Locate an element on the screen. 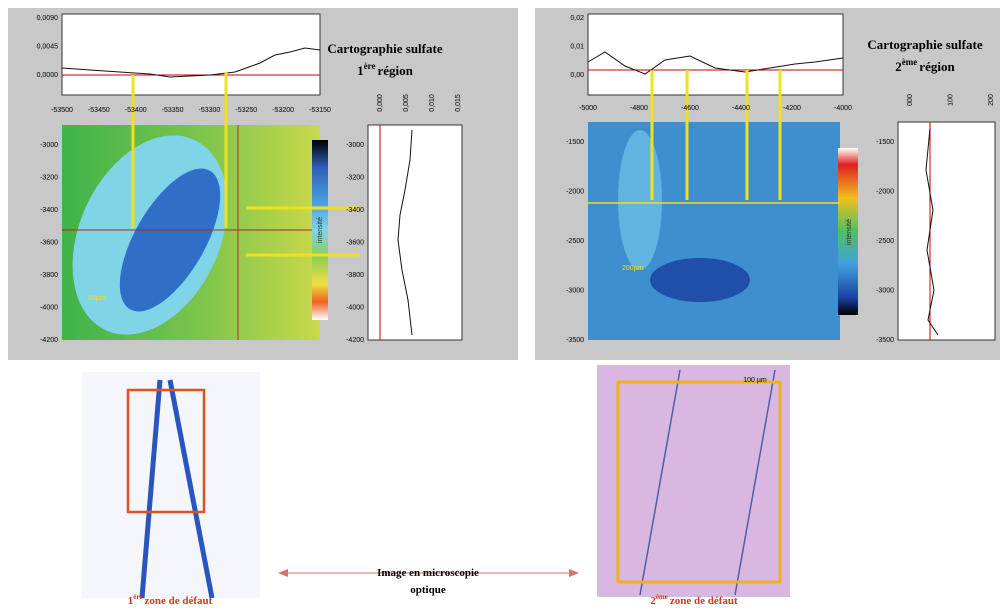 The image size is (1005, 612). scale-label: 200µm is located at coordinates (633, 268).